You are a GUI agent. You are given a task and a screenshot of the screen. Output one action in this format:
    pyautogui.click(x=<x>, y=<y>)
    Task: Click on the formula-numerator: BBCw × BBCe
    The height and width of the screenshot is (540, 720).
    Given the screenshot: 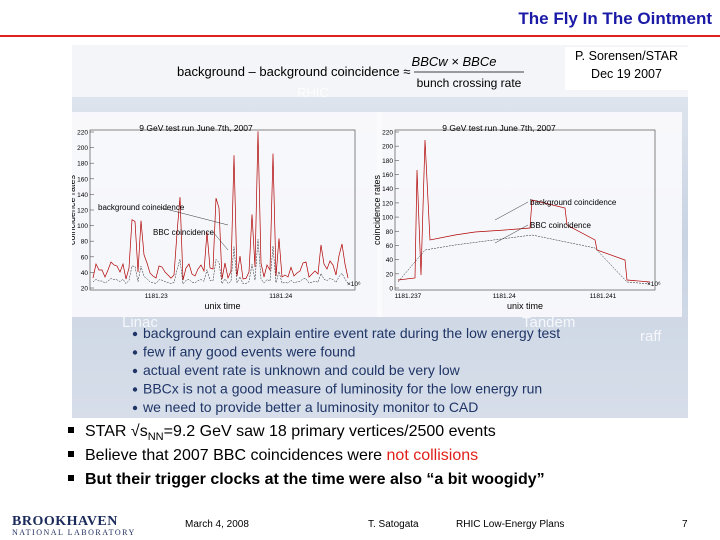 What is the action you would take?
    pyautogui.click(x=454, y=61)
    